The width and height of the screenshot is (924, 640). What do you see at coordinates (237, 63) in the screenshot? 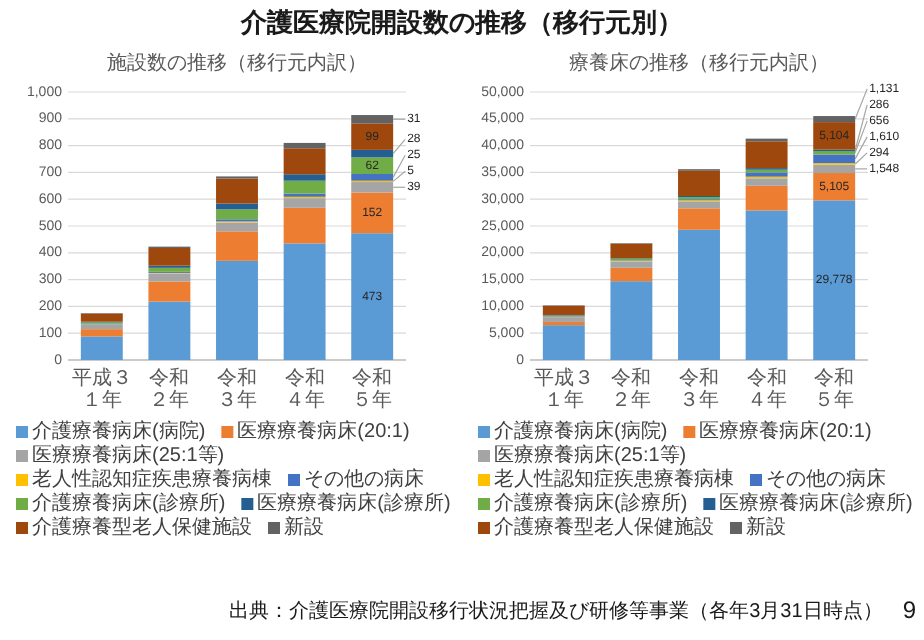
I see `chart-title: 施設数の推移（移行元内訳）` at bounding box center [237, 63].